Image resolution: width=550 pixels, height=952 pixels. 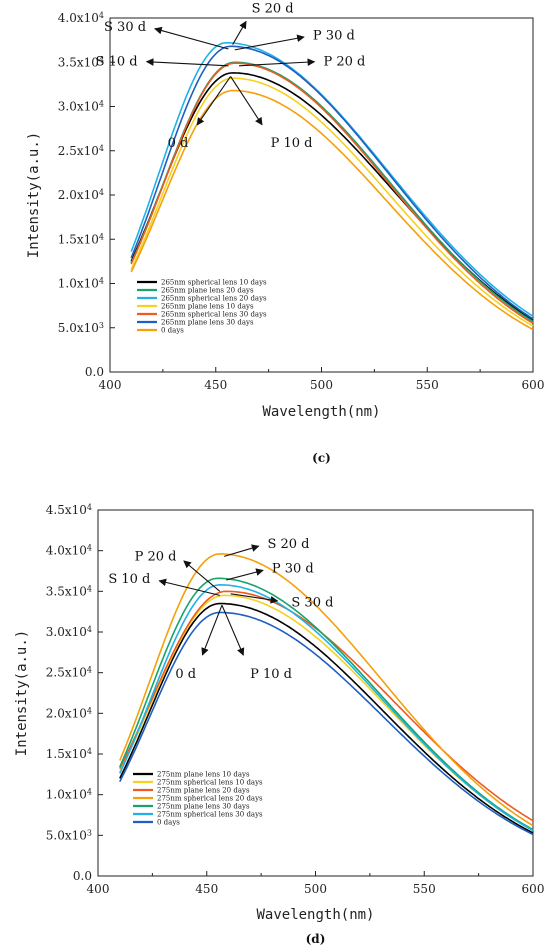 I want to click on panel-label: (c), so click(x=321, y=458).